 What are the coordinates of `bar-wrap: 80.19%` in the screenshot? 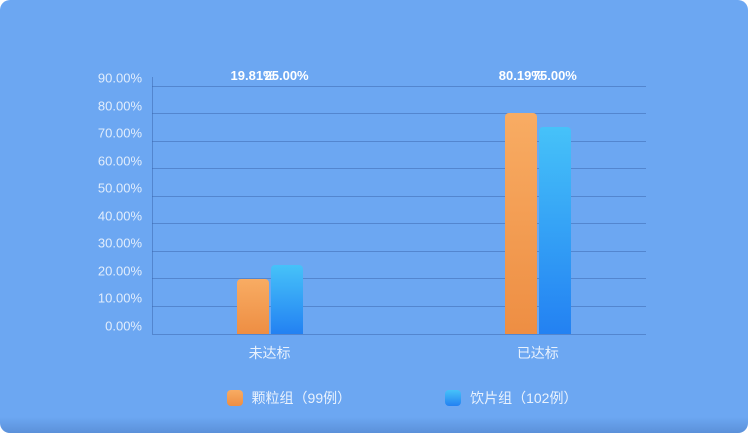 It's located at (521, 201).